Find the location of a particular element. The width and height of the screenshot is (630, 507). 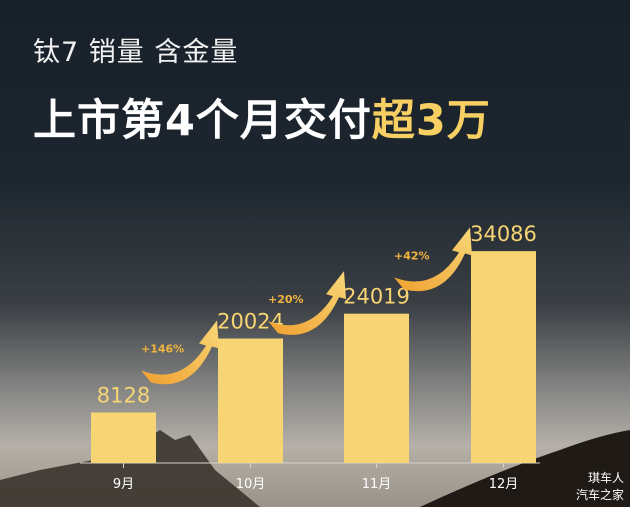

x-tick-label: 11月 is located at coordinates (377, 484).